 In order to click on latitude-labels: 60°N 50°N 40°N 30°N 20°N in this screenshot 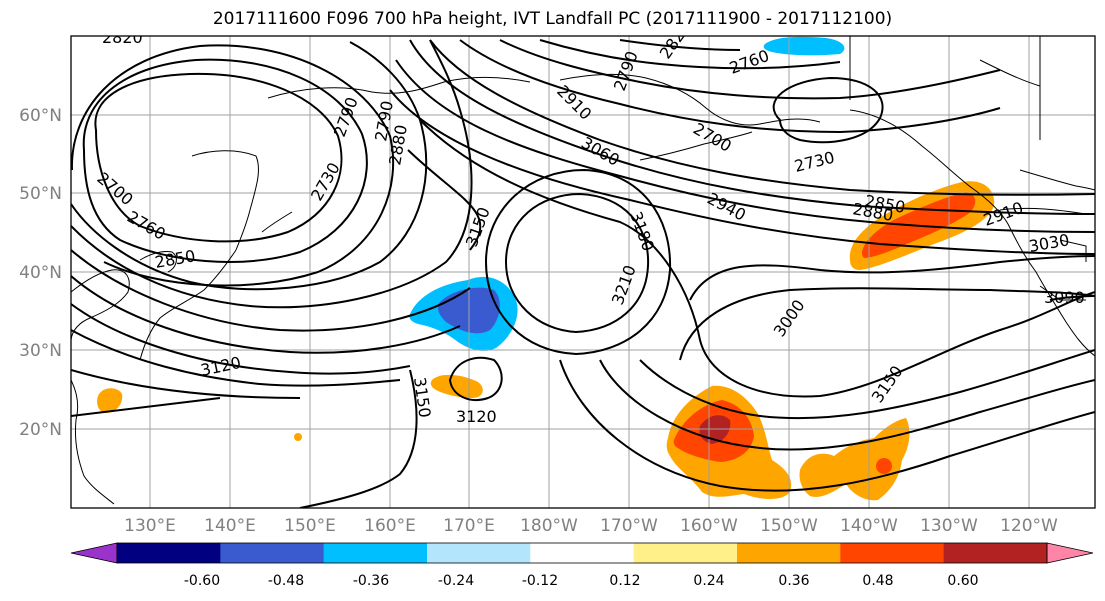, I will do `click(40, 273)`.